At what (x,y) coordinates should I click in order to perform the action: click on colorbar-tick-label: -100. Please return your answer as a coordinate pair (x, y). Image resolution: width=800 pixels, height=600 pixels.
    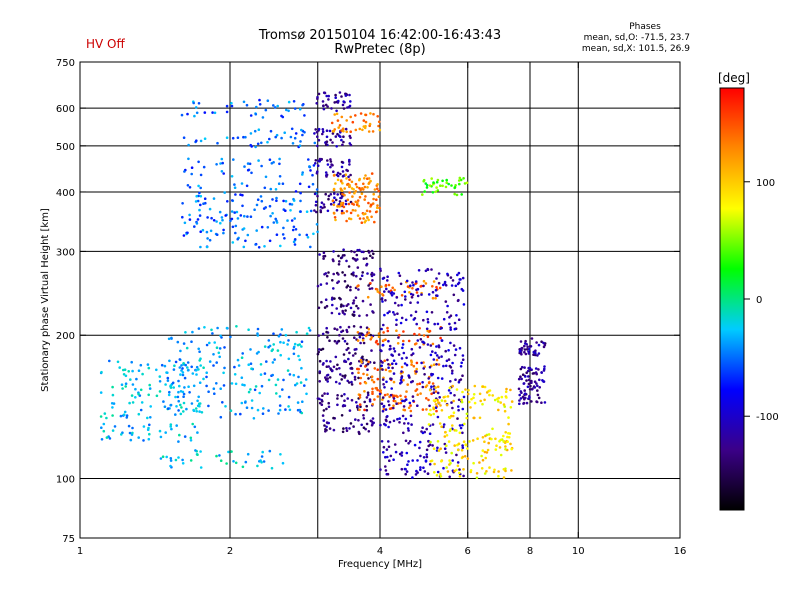
    Looking at the image, I should click on (767, 417).